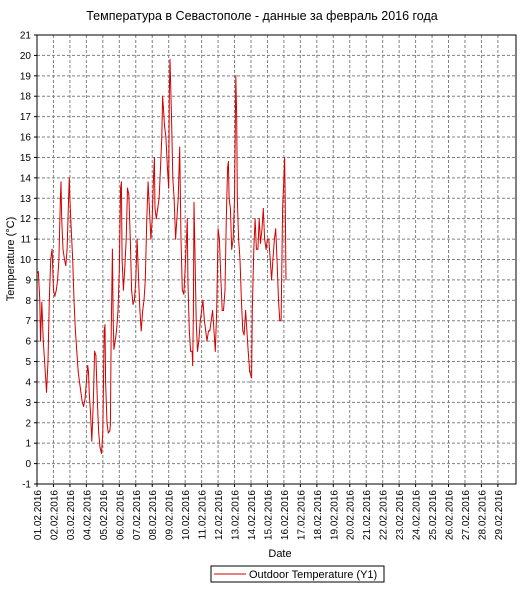  I want to click on y-tick-label: 18, so click(26, 97).